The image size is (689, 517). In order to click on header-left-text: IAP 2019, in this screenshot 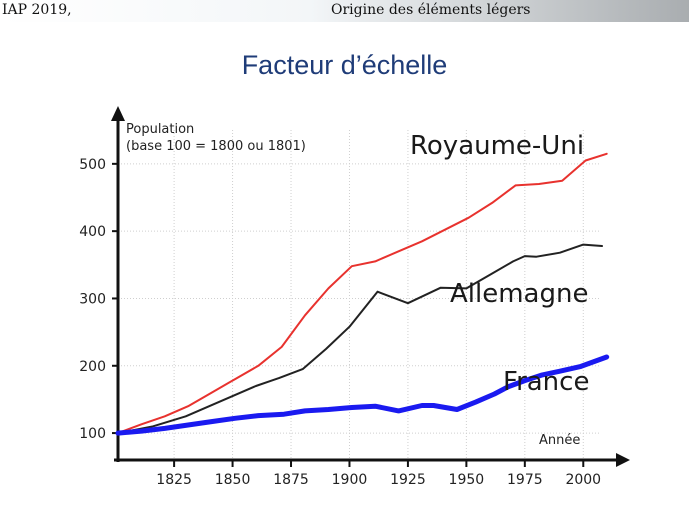, I will do `click(37, 10)`.